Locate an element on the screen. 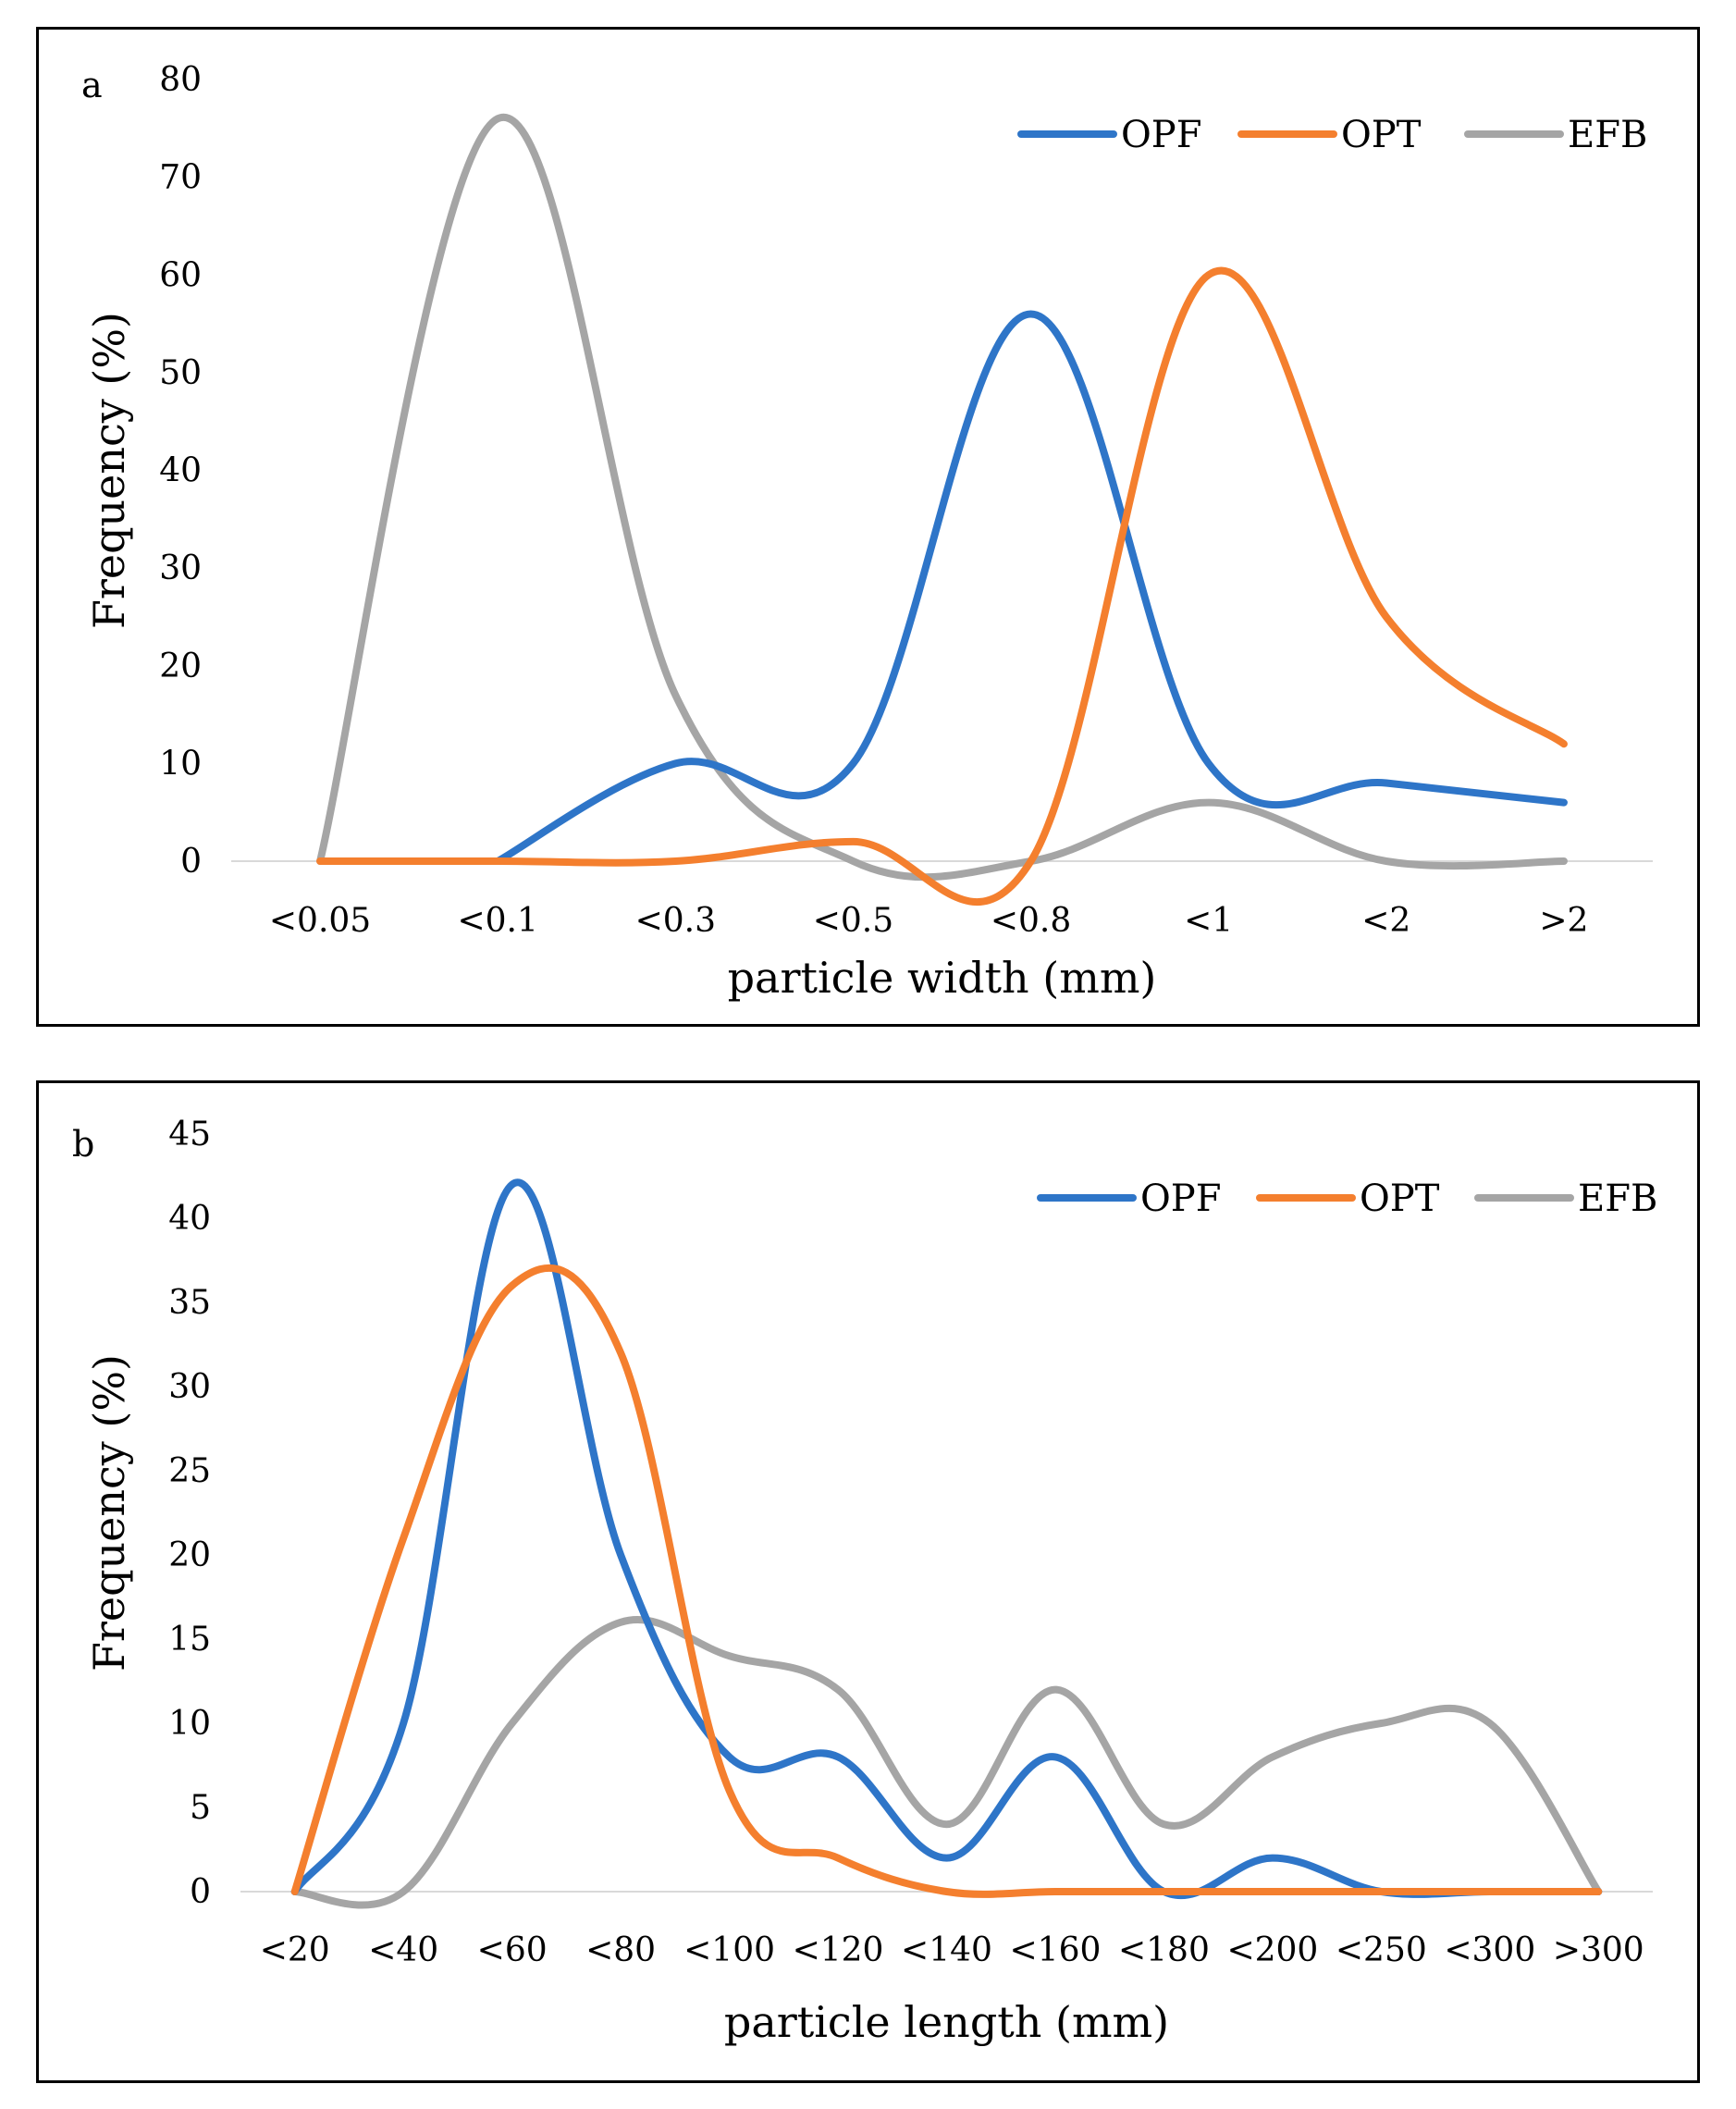  y-tick-label: 70 is located at coordinates (180, 178).